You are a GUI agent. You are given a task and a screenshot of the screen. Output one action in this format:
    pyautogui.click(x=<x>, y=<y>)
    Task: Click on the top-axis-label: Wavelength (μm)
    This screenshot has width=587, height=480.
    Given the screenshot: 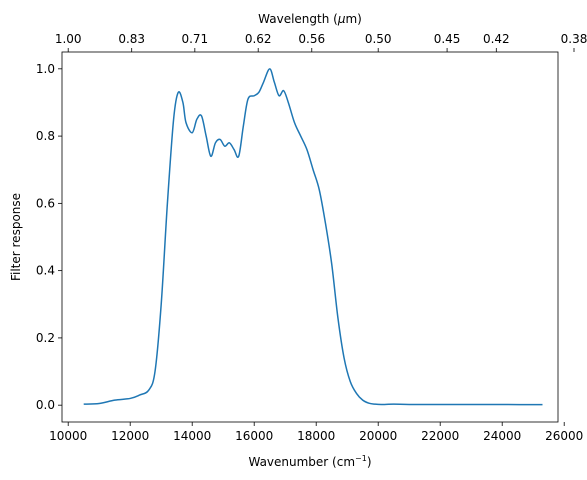 What is the action you would take?
    pyautogui.click(x=310, y=19)
    